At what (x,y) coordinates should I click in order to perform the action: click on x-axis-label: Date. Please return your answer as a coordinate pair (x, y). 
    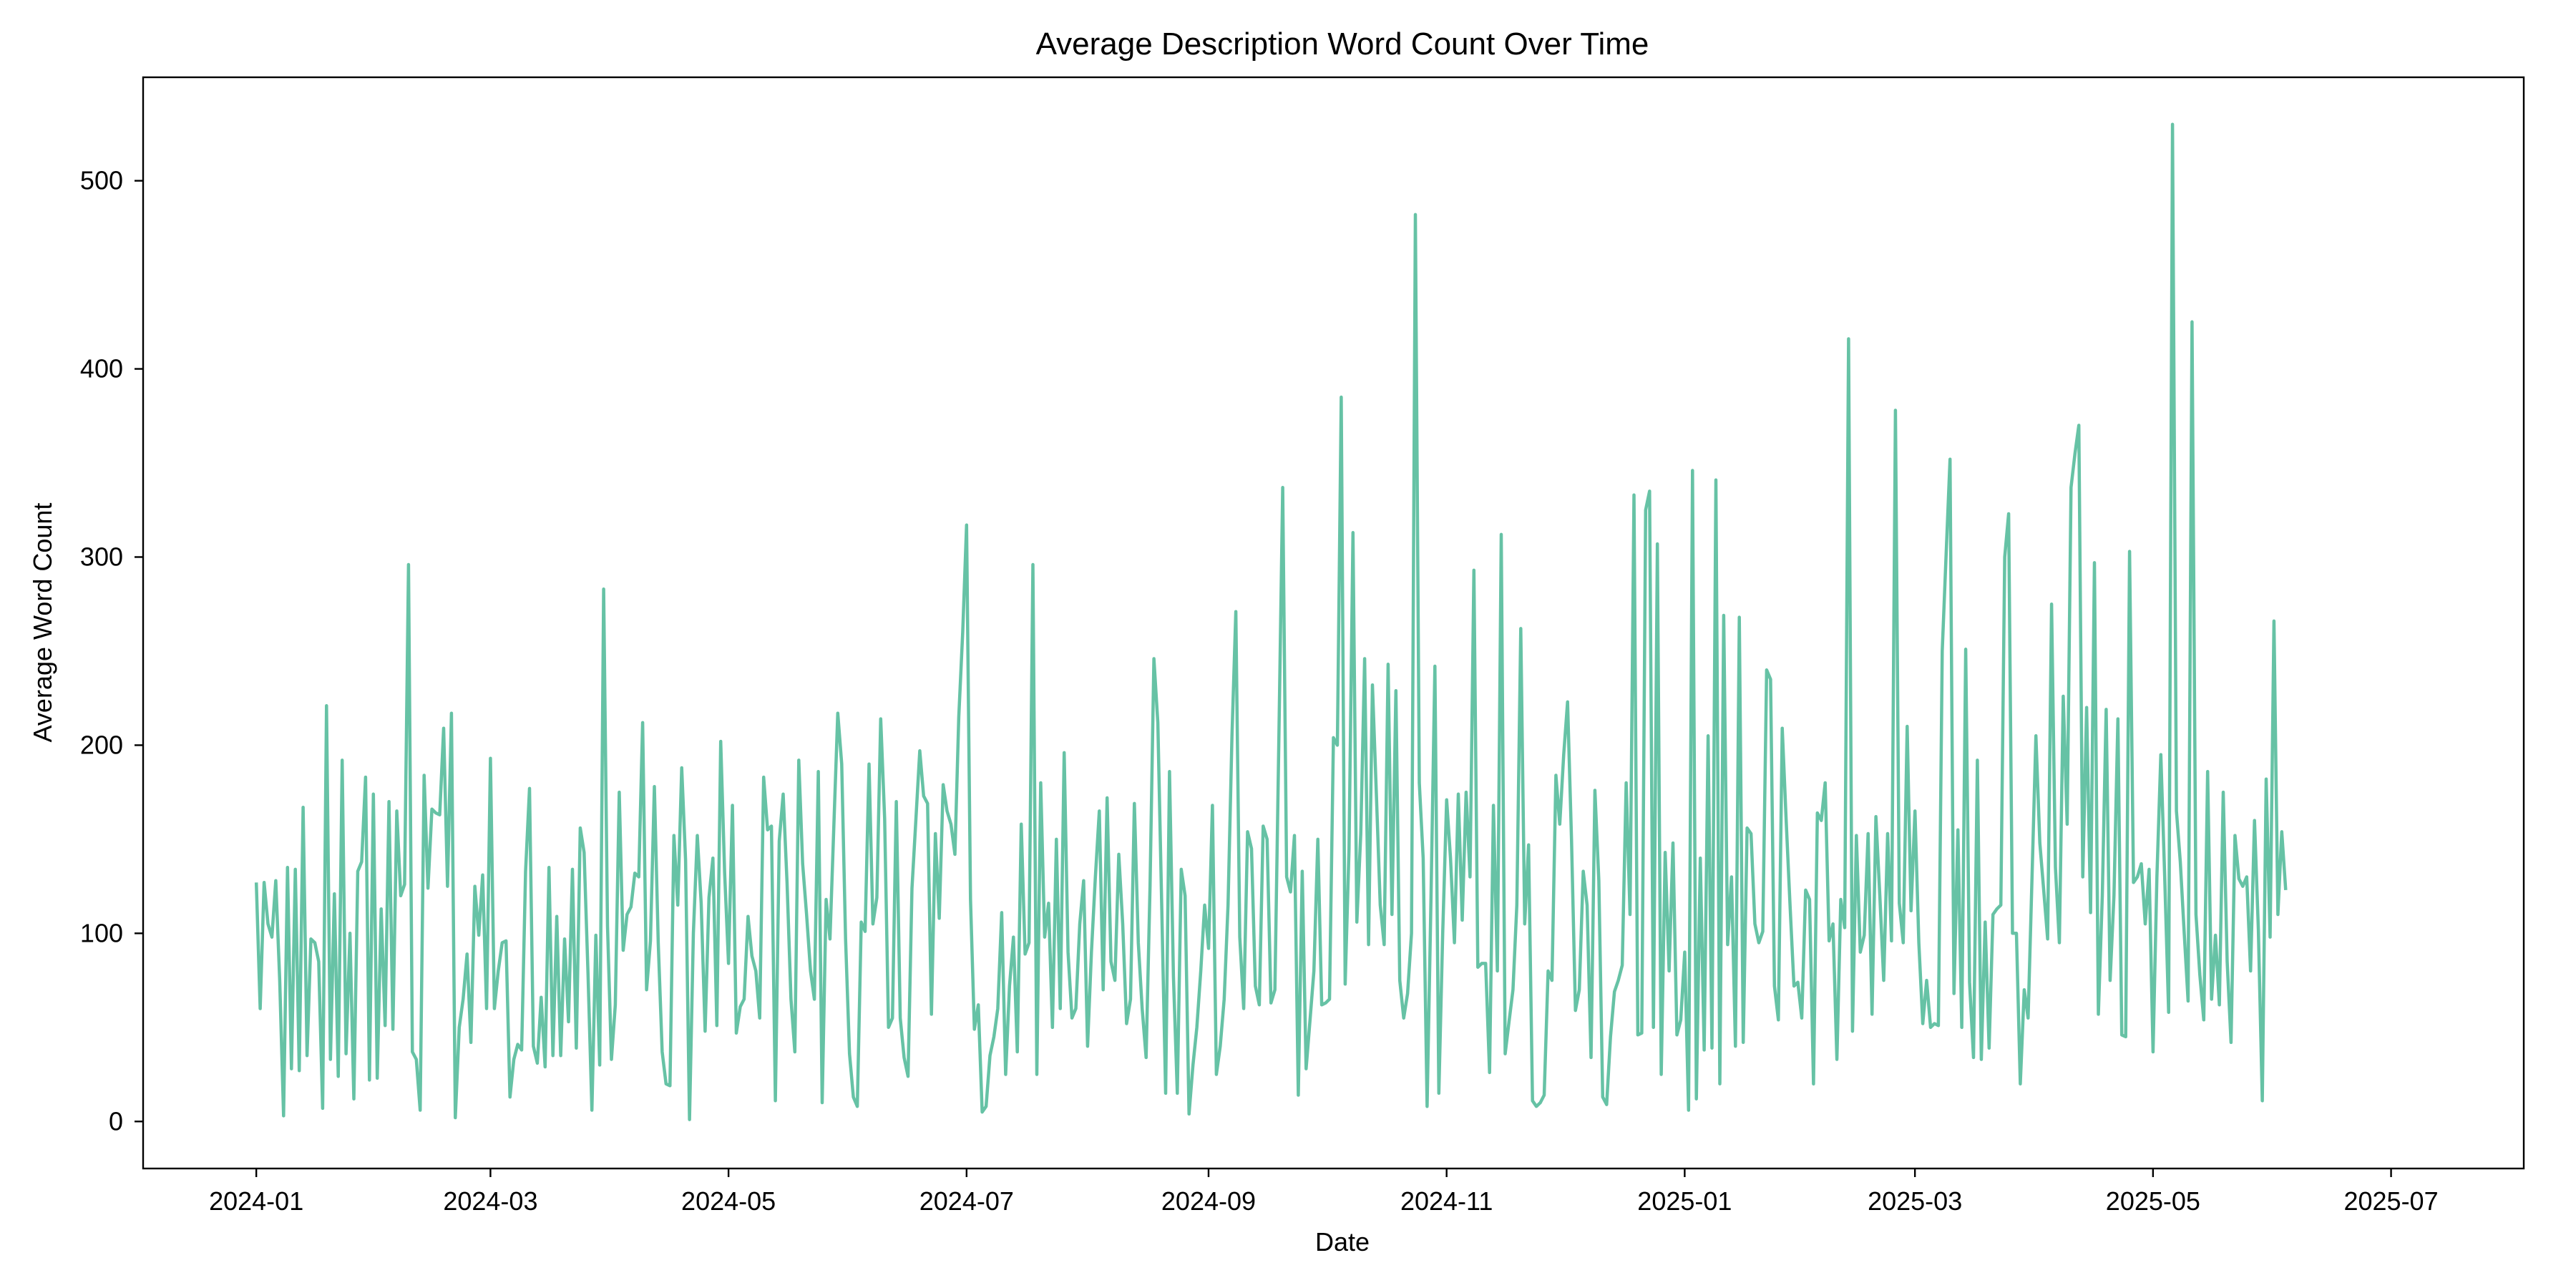
    Looking at the image, I should click on (1342, 1242).